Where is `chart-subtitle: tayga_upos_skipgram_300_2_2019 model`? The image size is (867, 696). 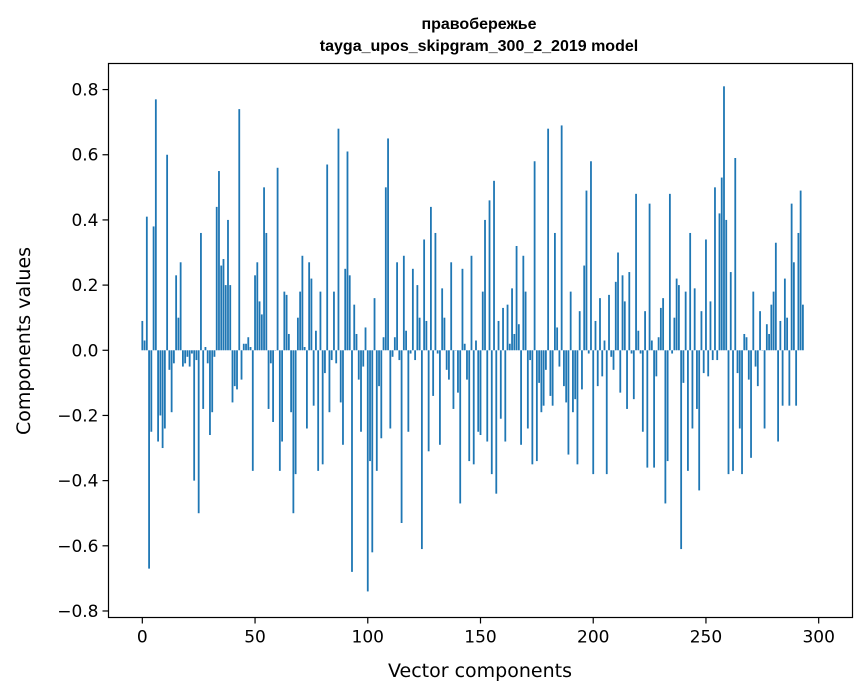 chart-subtitle: tayga_upos_skipgram_300_2_2019 model is located at coordinates (479, 46).